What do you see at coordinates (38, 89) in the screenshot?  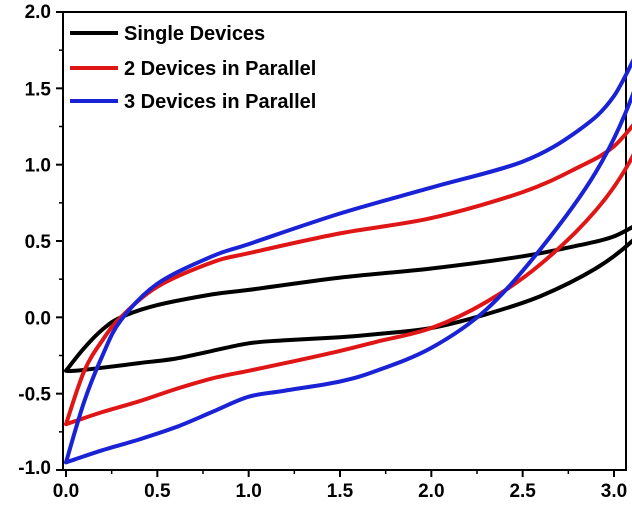 I see `y-tick-label: 1.5` at bounding box center [38, 89].